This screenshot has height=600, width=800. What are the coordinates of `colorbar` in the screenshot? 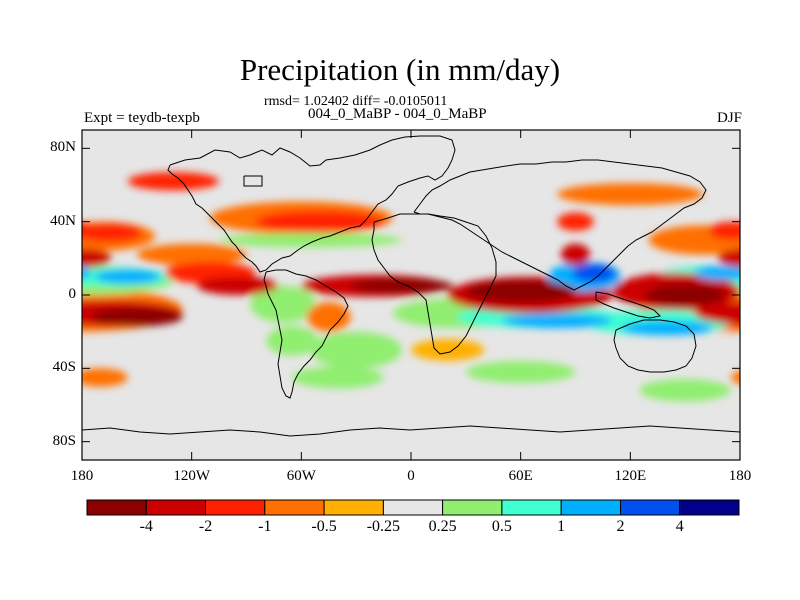 It's located at (413, 507).